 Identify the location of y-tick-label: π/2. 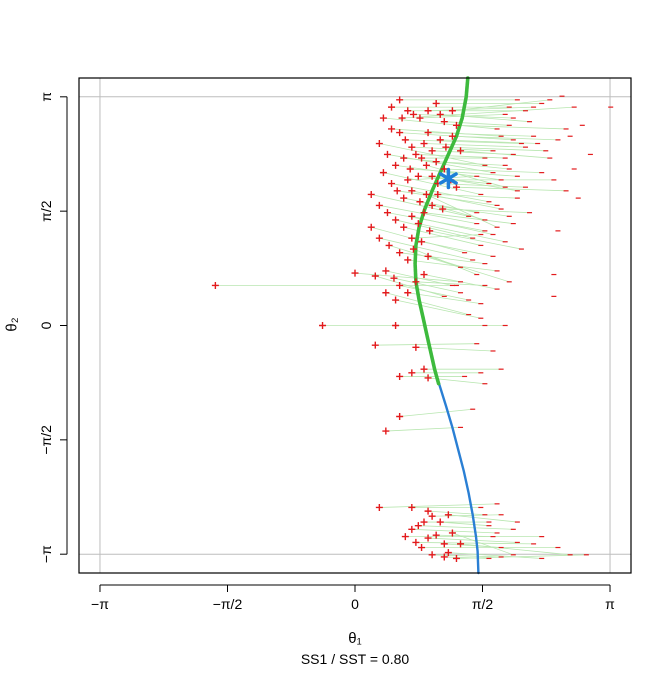
(46, 211).